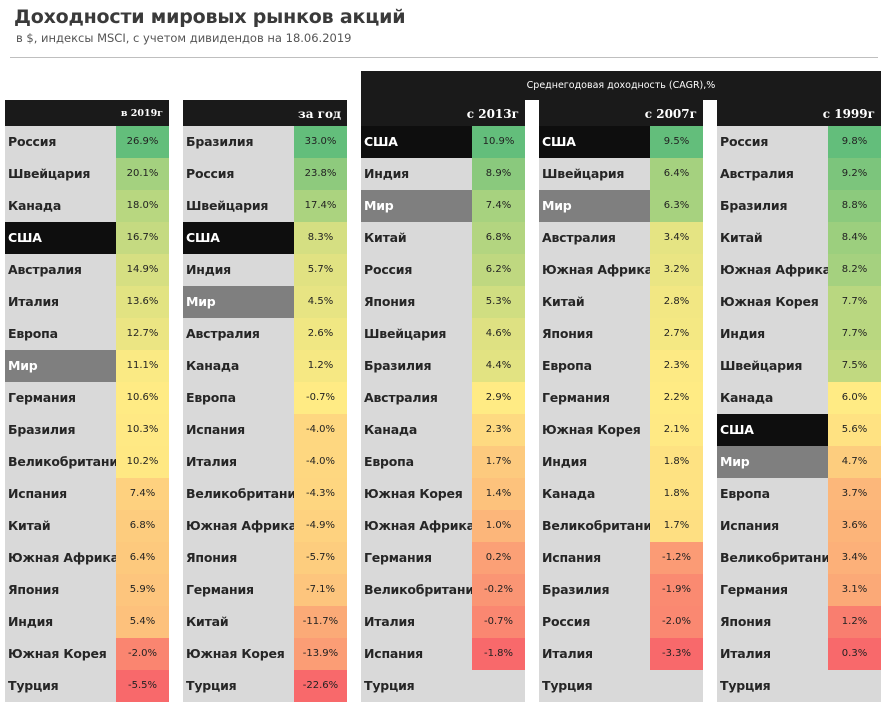 The image size is (888, 706). I want to click on table-row: Италия -4.0%, so click(265, 462).